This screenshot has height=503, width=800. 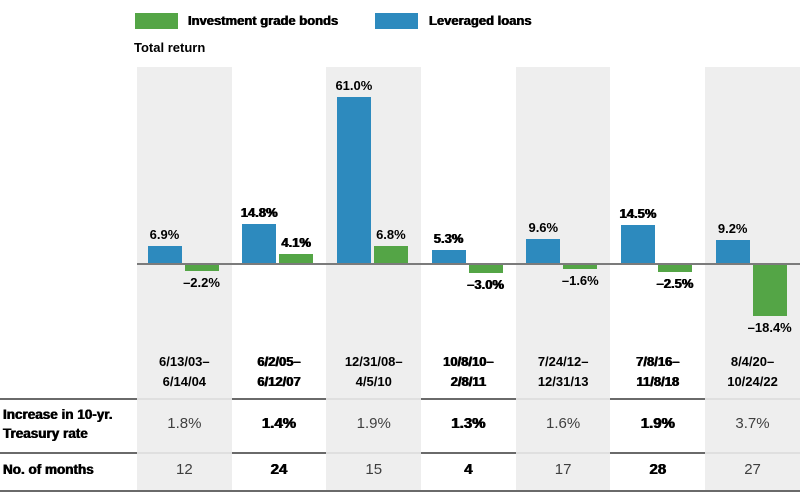 I want to click on period-label-line2: 10/24/22, so click(x=752, y=381).